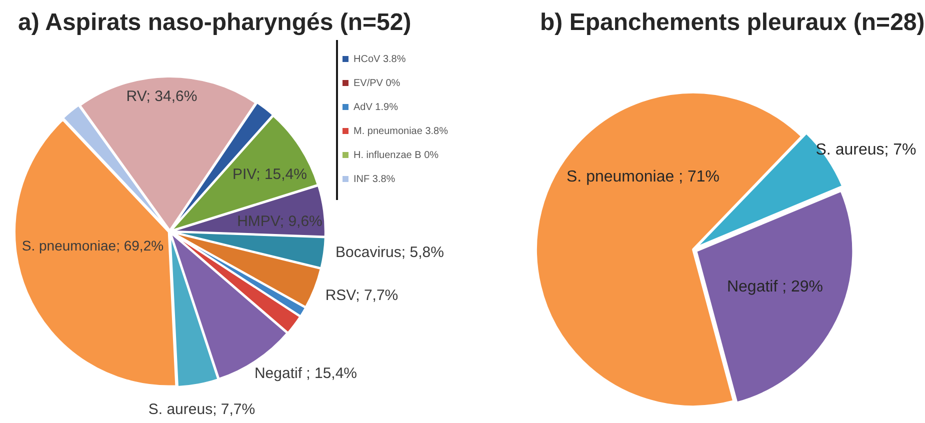 The width and height of the screenshot is (925, 423). What do you see at coordinates (361, 295) in the screenshot?
I see `slice-label: RSV; 7,7%` at bounding box center [361, 295].